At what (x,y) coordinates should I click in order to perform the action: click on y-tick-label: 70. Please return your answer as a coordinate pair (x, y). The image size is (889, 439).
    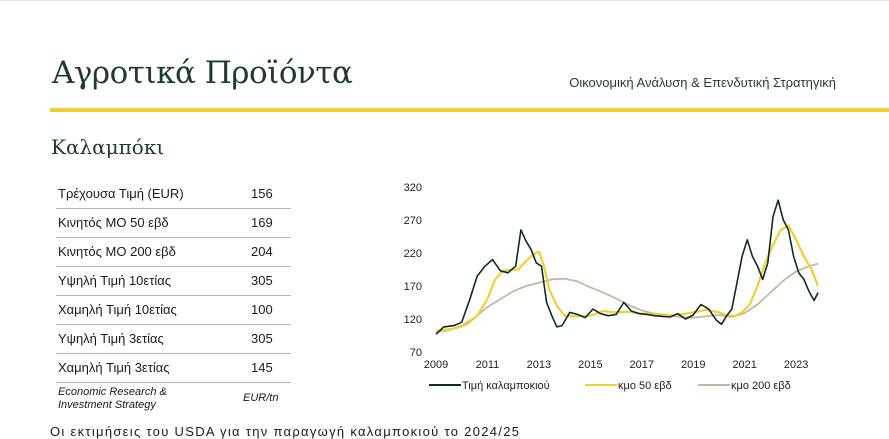
    Looking at the image, I should click on (416, 353).